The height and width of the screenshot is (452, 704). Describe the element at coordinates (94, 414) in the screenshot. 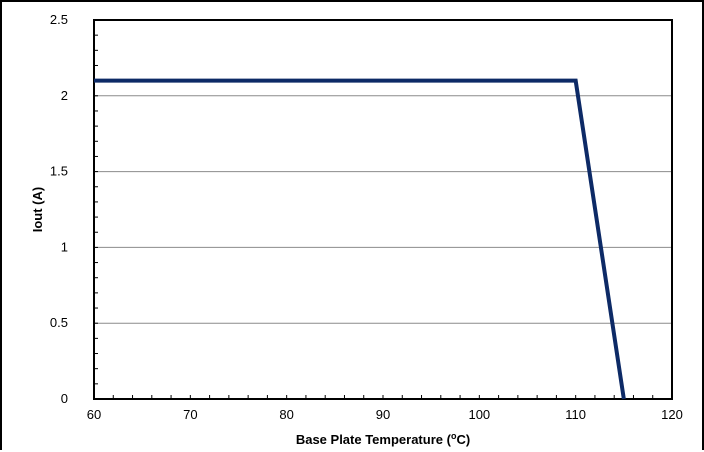

I see `x-tick-label-0: 60` at that location.